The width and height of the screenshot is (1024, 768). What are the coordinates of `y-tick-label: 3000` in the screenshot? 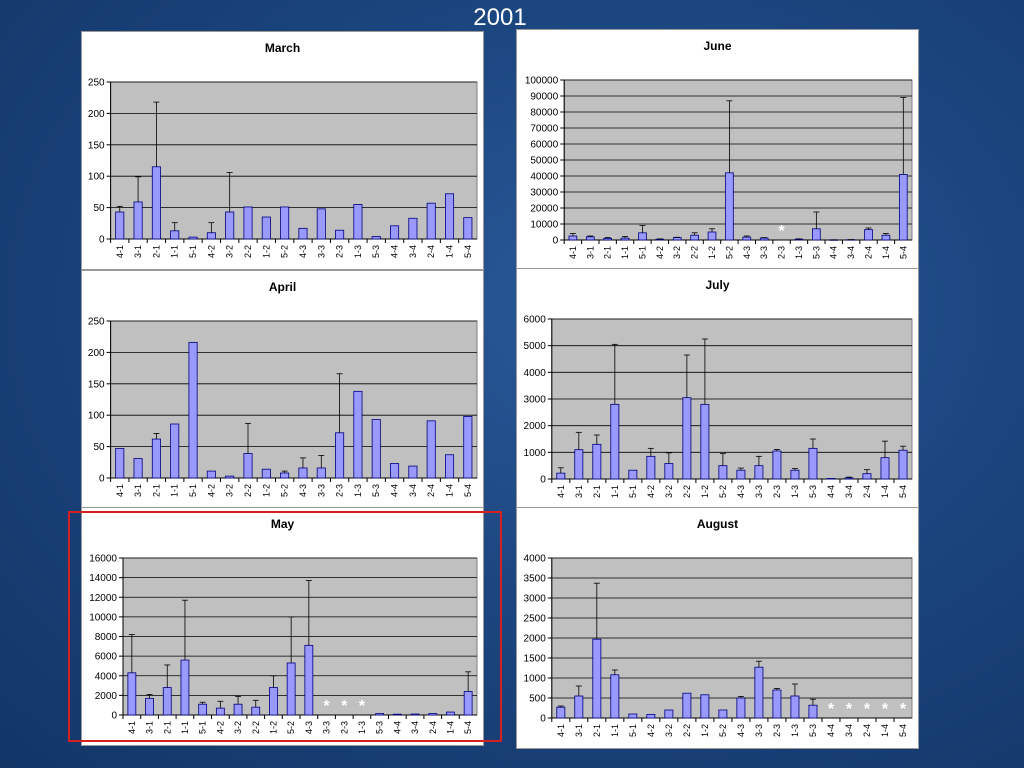 It's located at (535, 599).